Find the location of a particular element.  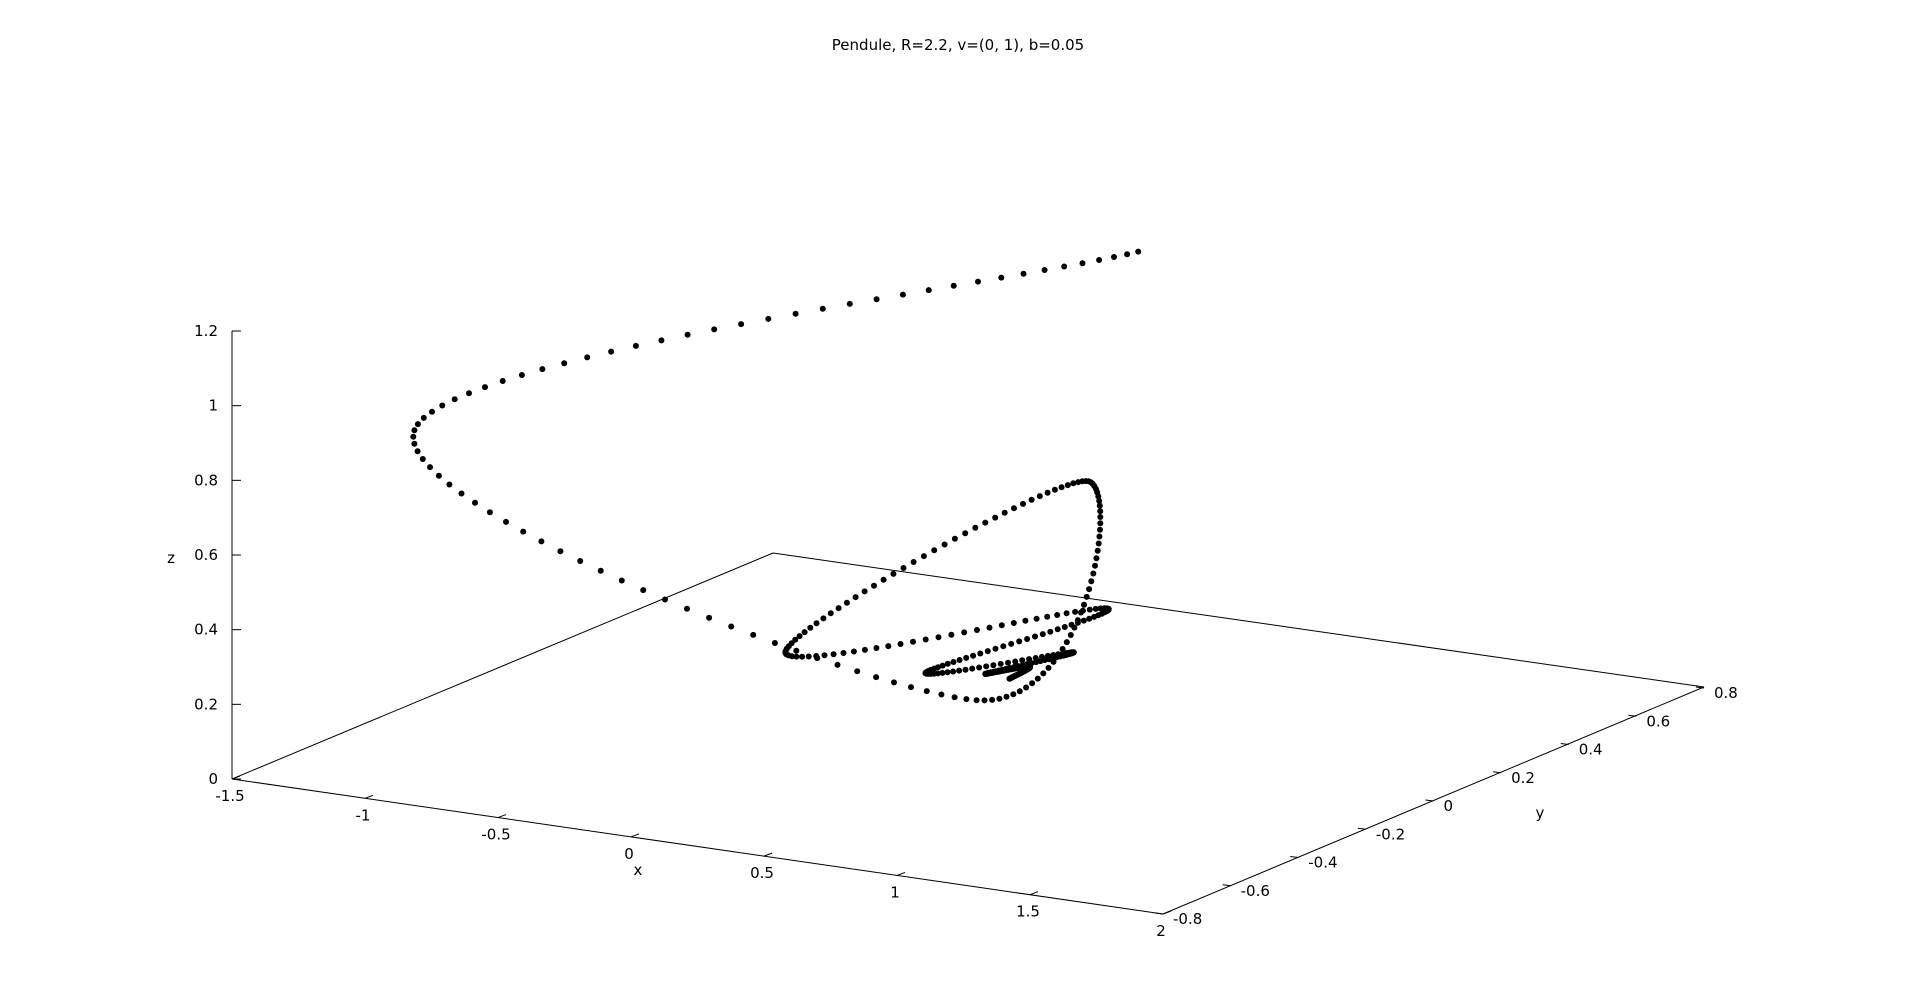

x-tick-label: -0.5 is located at coordinates (495, 835).